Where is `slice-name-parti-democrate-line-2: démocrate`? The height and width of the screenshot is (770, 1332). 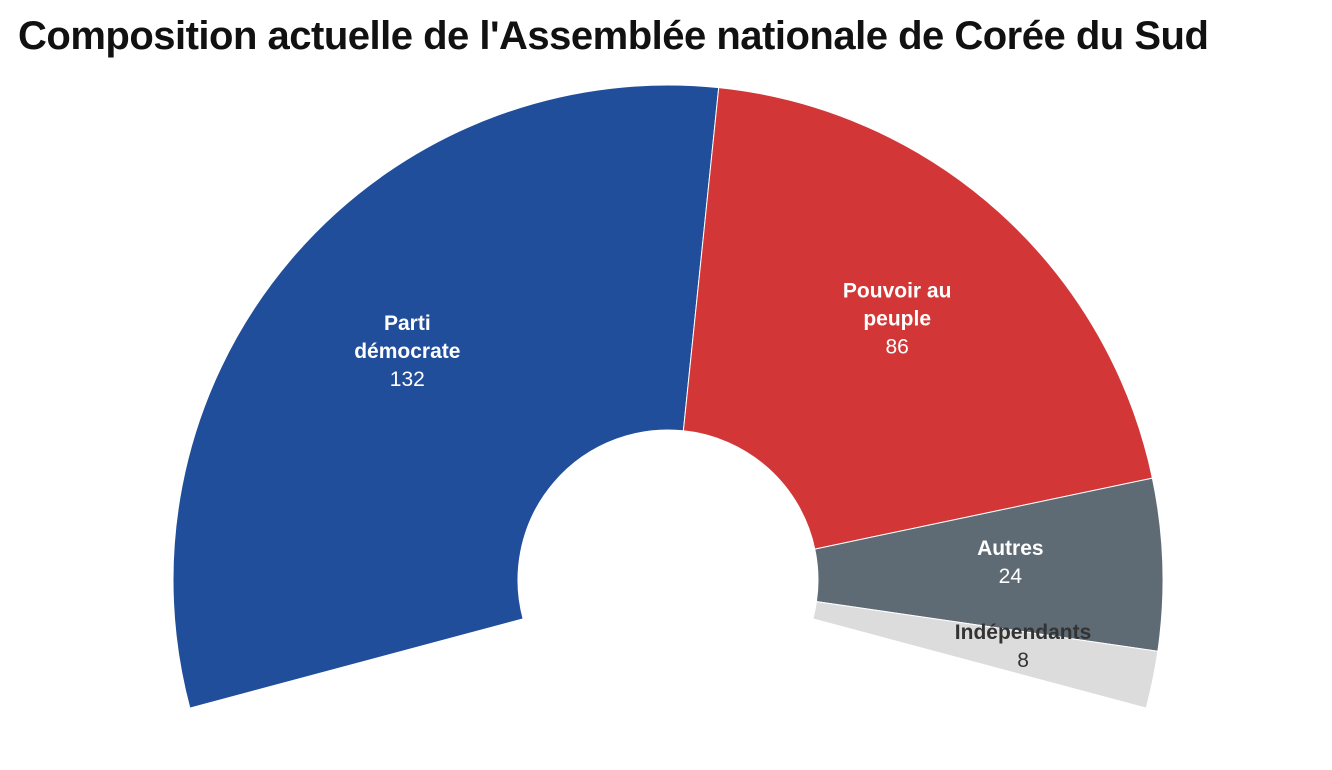
slice-name-parti-democrate-line-2: démocrate is located at coordinates (407, 351).